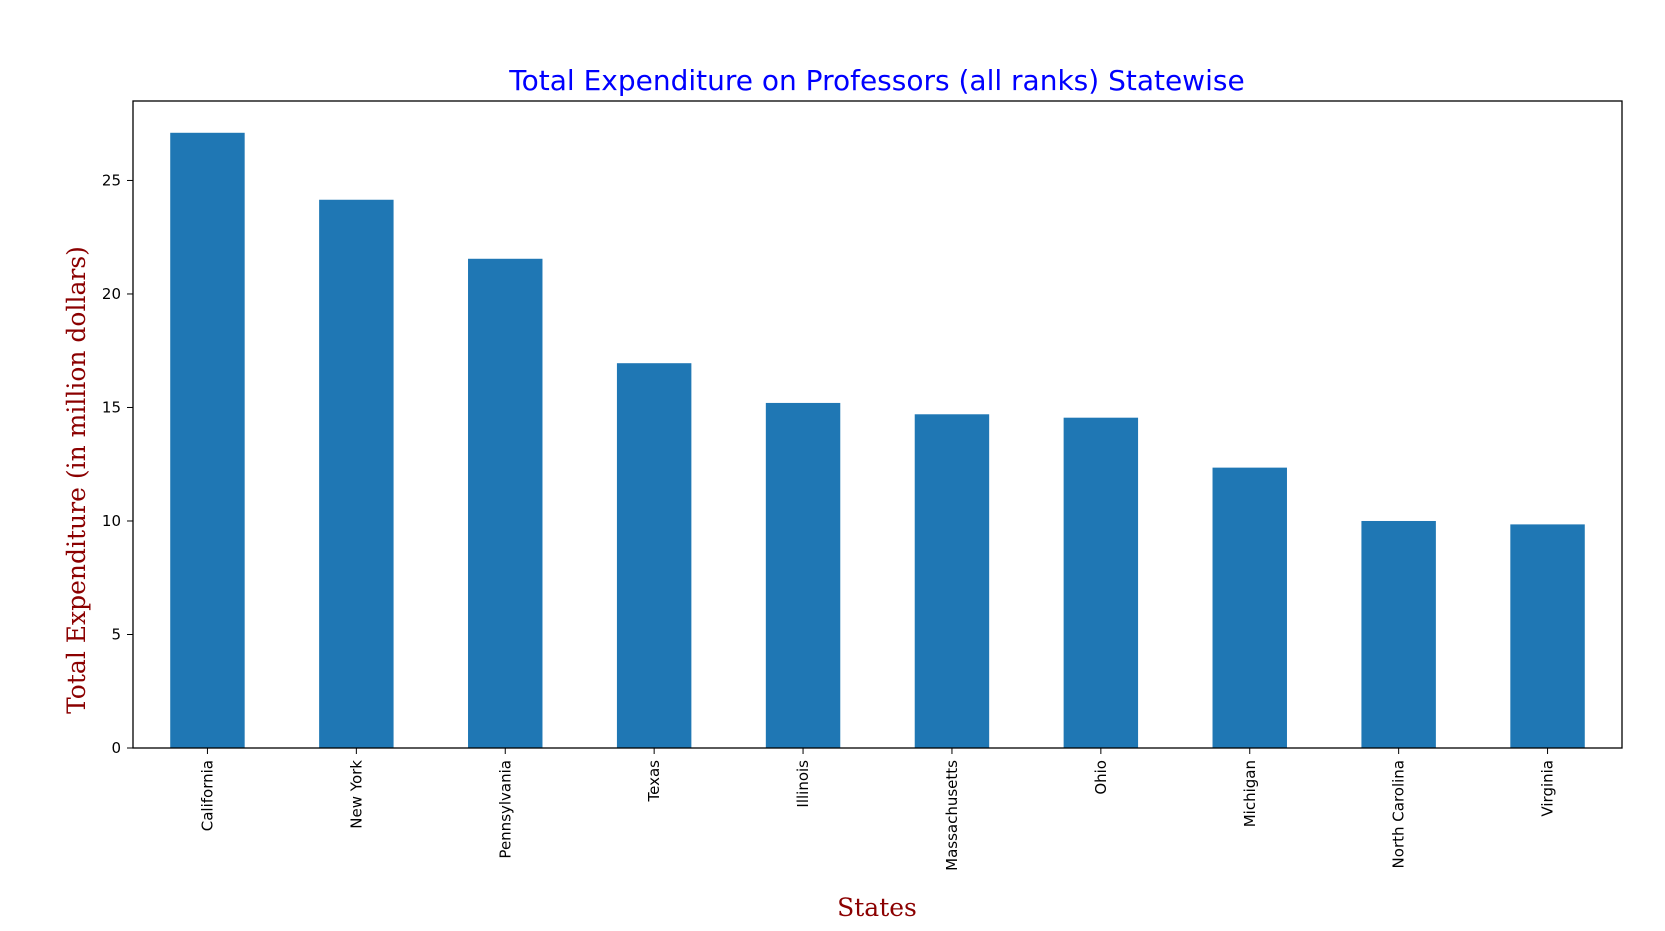 The image size is (1665, 931). I want to click on y-axis-label: Total Expenditure (in million dollars), so click(76, 480).